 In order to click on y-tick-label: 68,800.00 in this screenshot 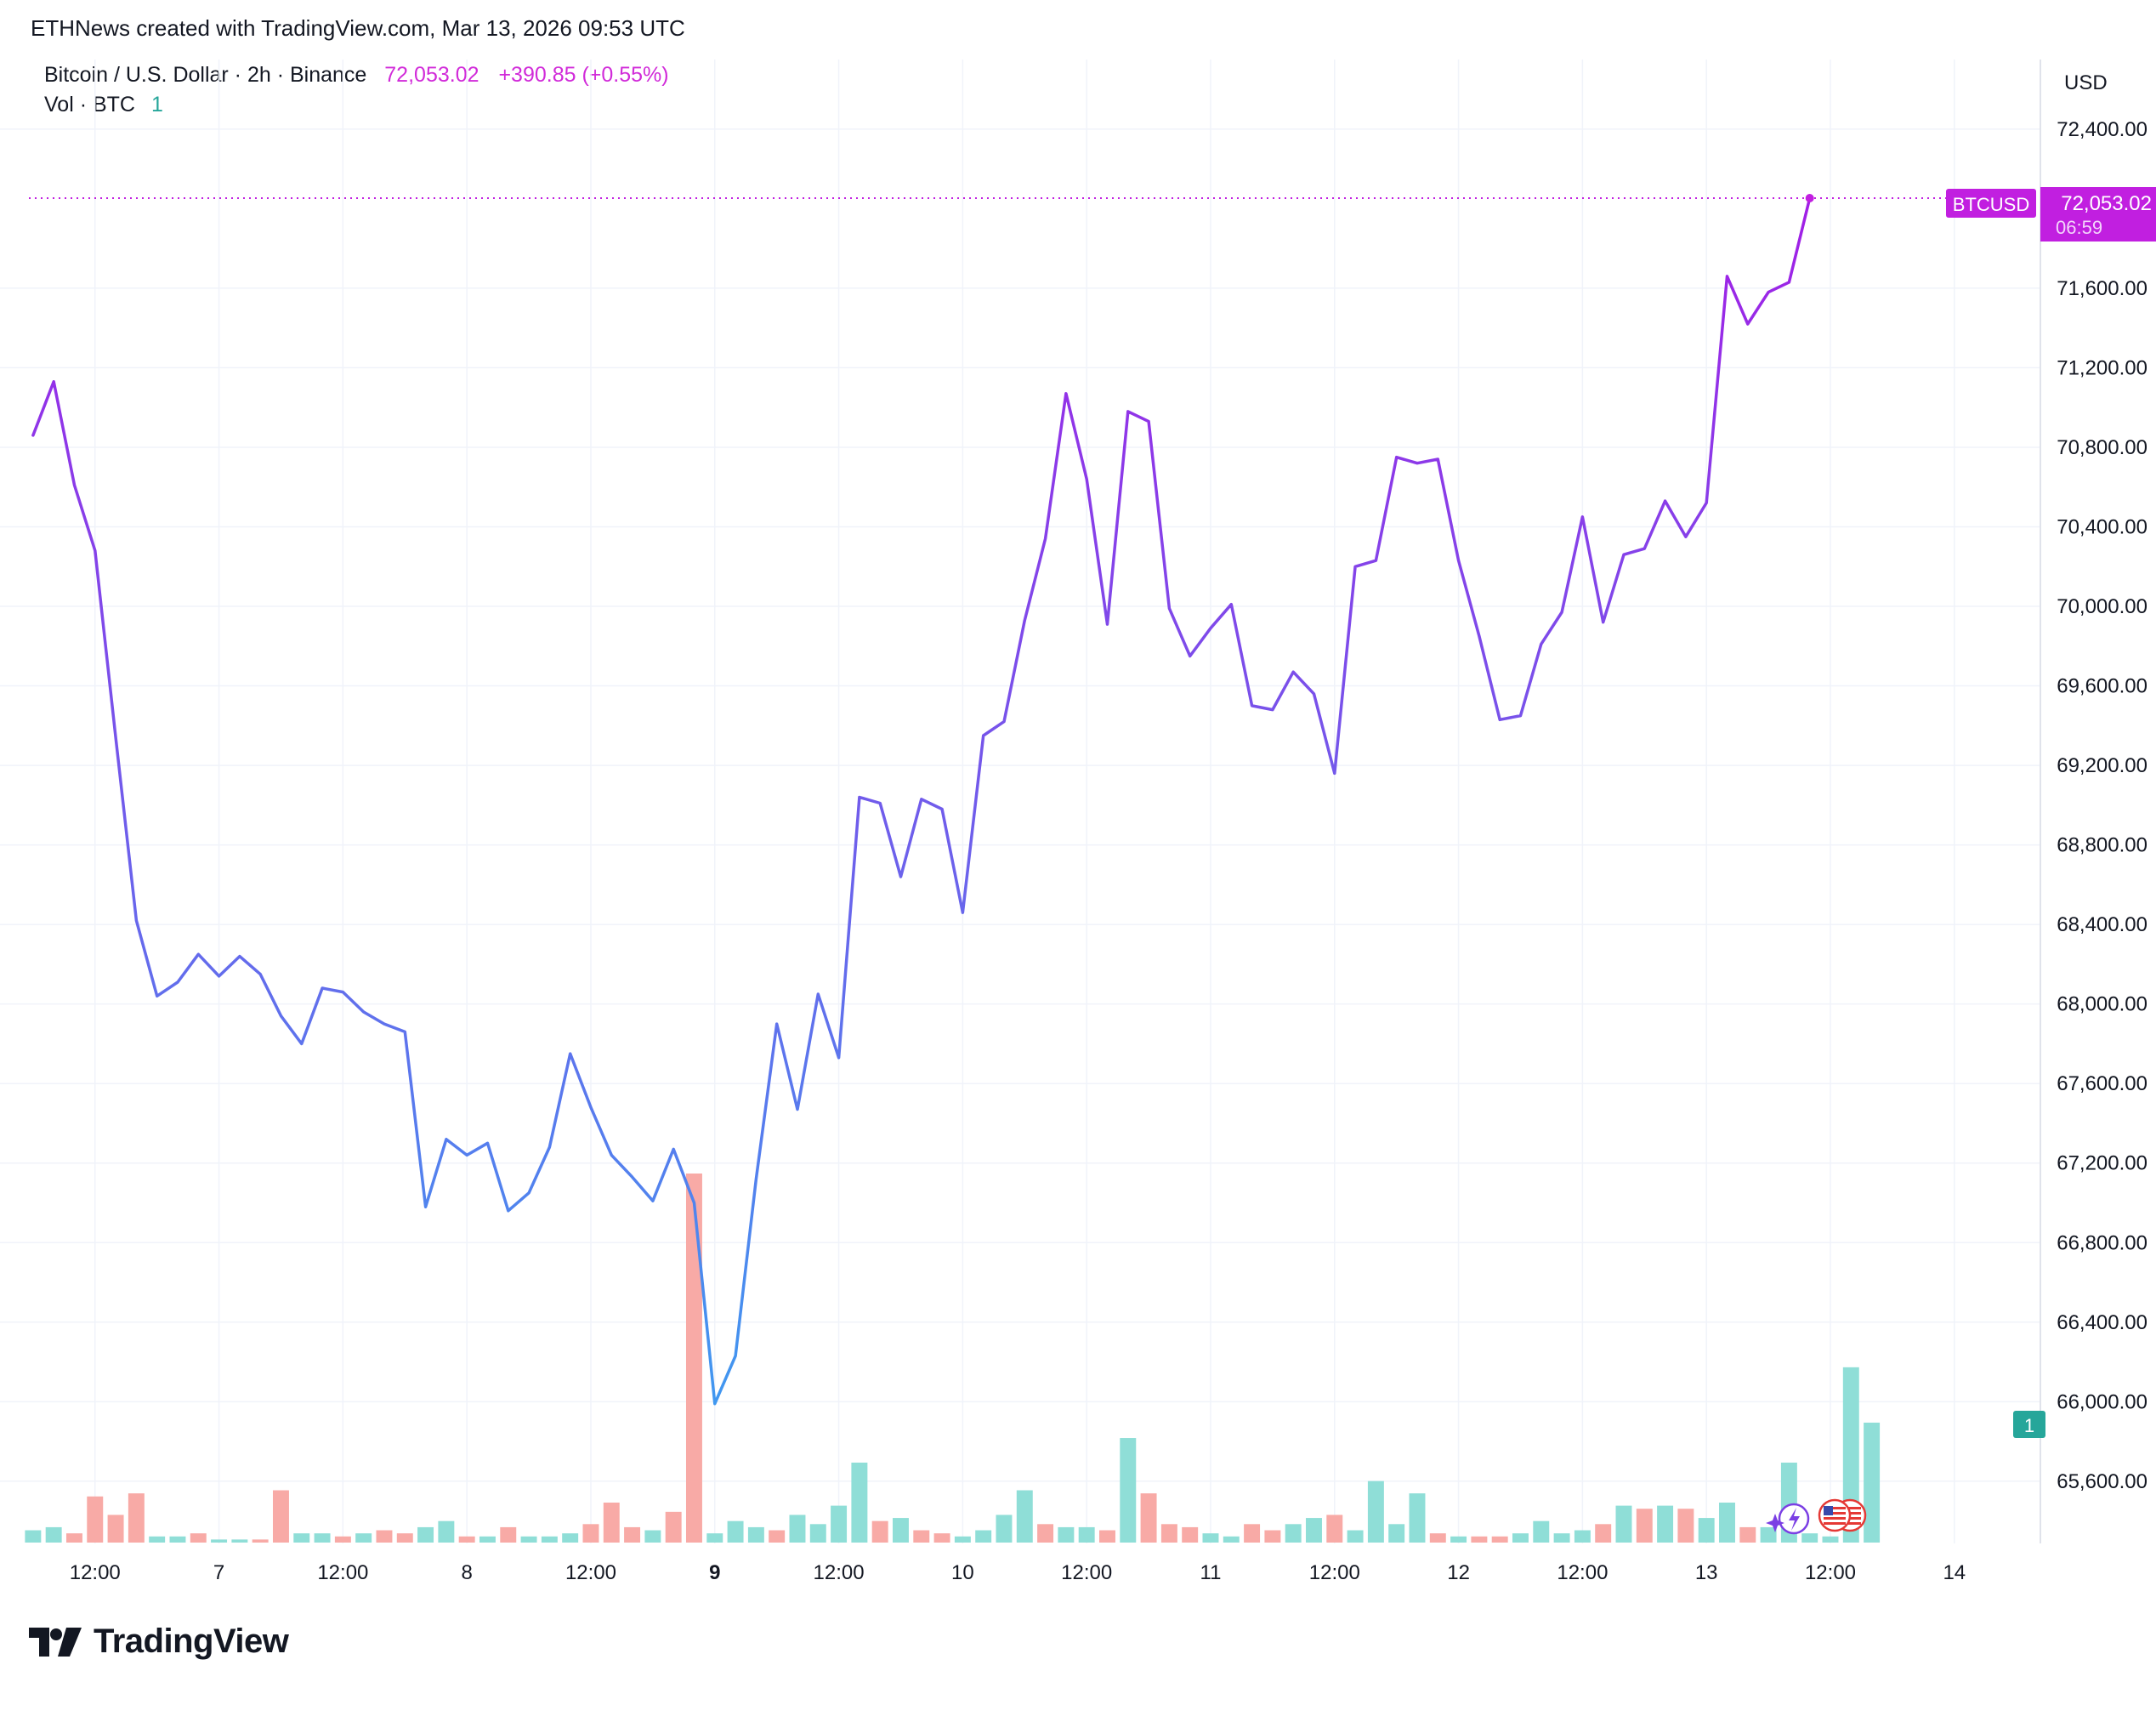, I will do `click(2102, 845)`.